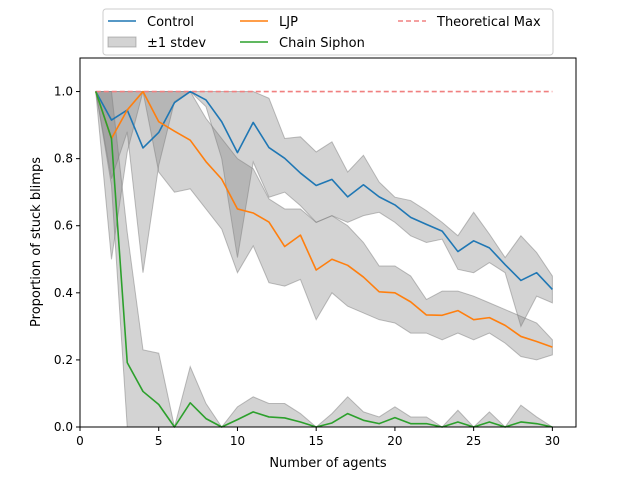 The width and height of the screenshot is (640, 480). Describe the element at coordinates (67, 259) in the screenshot. I see `y-axis-ticks: 0.0 0.2 0.4 0.6 0.8 1.0` at that location.